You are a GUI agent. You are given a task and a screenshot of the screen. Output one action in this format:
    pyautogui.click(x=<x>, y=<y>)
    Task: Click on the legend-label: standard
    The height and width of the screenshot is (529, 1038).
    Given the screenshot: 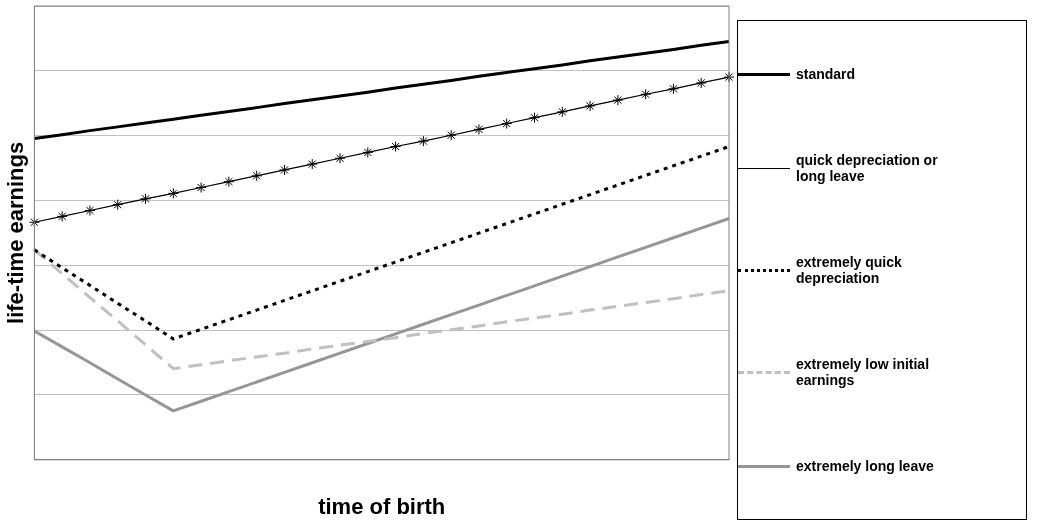 What is the action you would take?
    pyautogui.click(x=826, y=74)
    